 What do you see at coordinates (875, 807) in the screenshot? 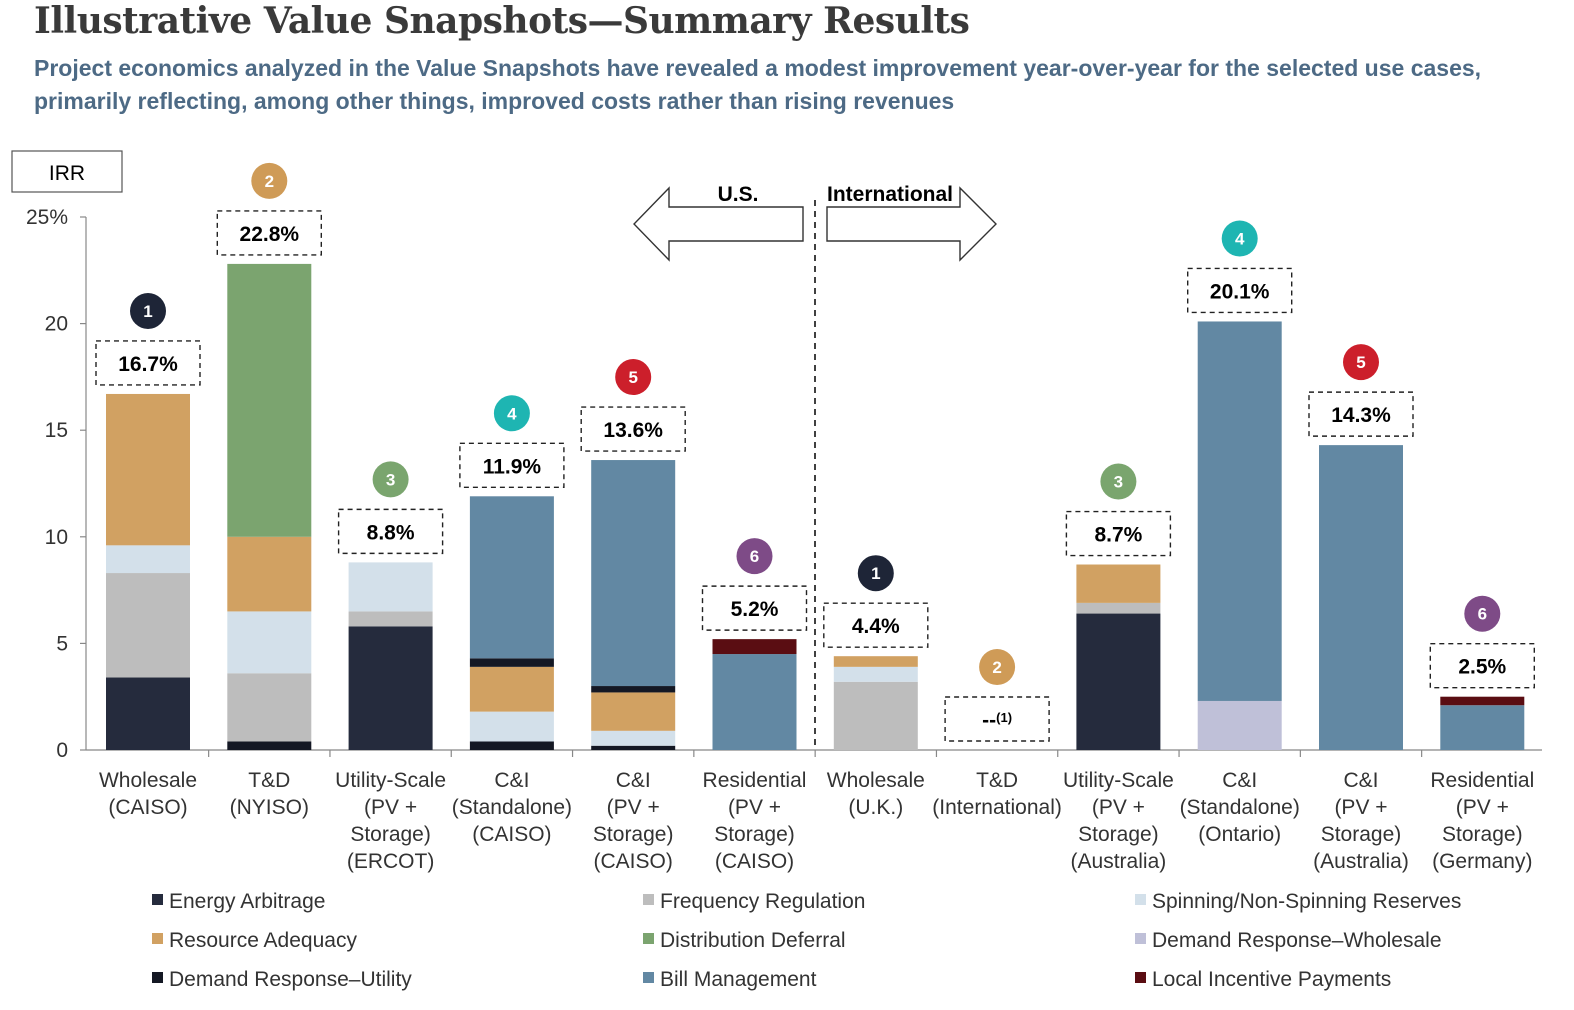
I see `category-label: (U.K.)` at bounding box center [875, 807].